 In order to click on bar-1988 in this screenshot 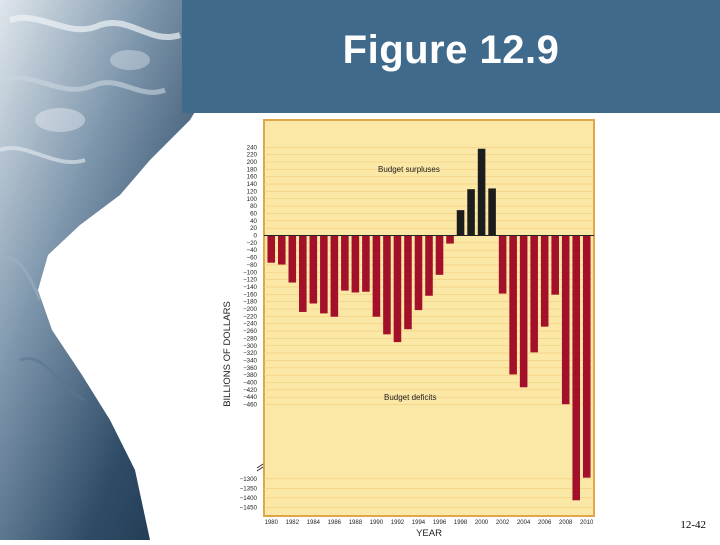, I will do `click(355, 264)`.